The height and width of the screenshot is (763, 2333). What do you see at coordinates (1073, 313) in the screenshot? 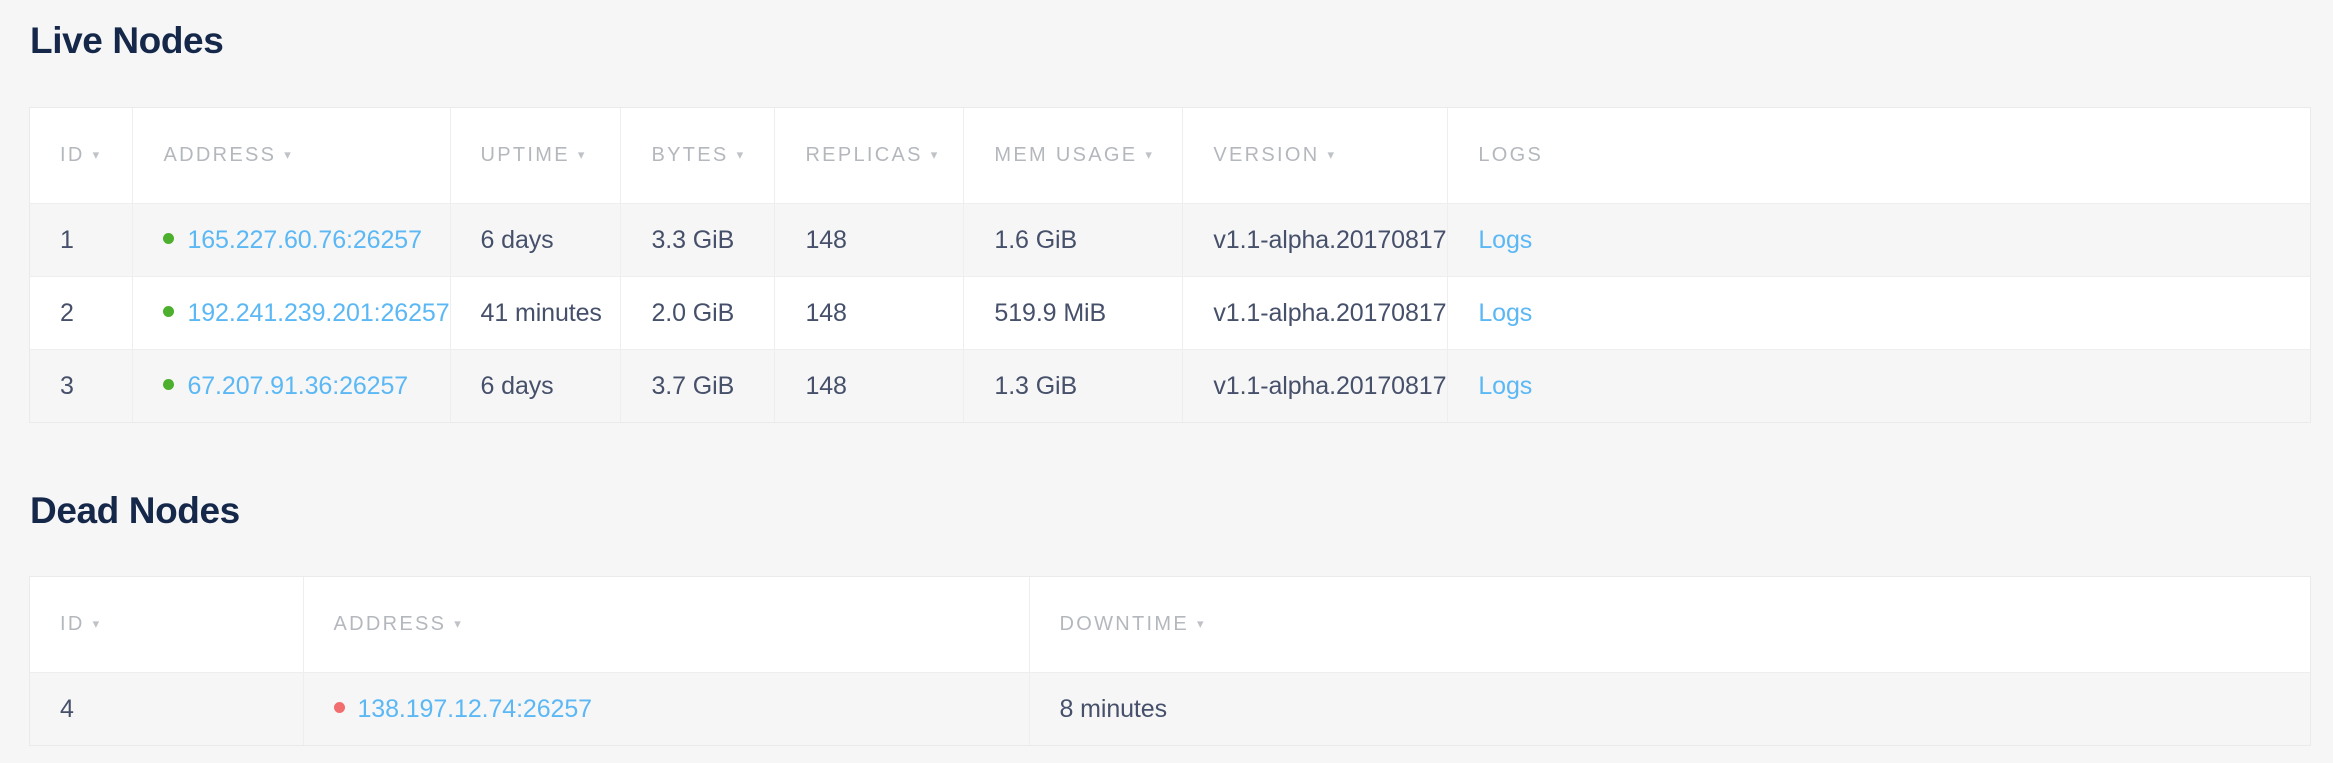
I see `cell-mem-usage: 519.9 MiB` at bounding box center [1073, 313].